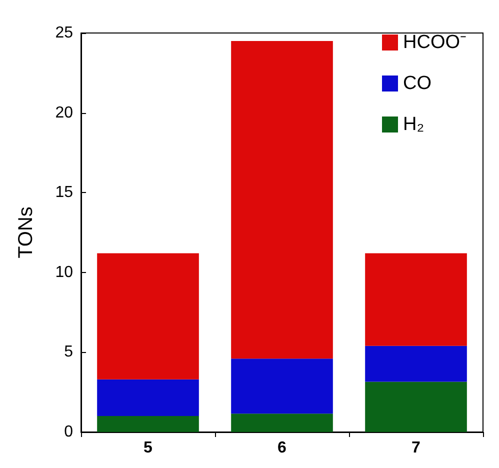  I want to click on legend-label: H₂, so click(413, 124).